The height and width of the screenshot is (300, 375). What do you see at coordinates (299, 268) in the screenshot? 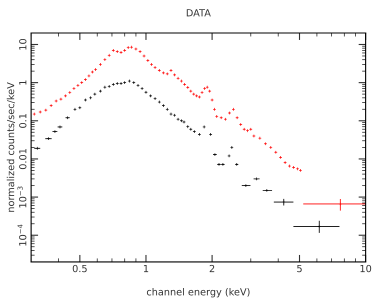
I see `x-tick-label: 5` at bounding box center [299, 268].